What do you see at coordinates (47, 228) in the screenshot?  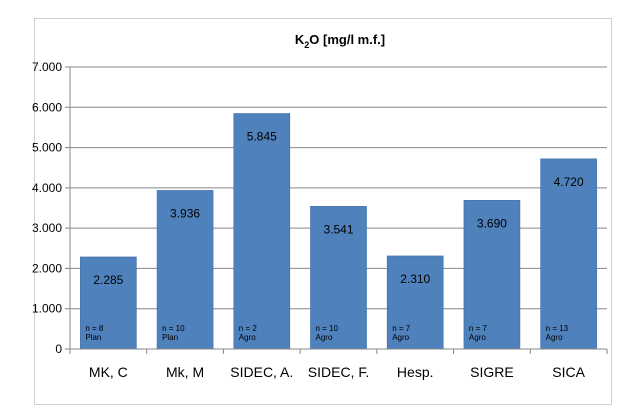 I see `y-tick-label: 3.000` at bounding box center [47, 228].